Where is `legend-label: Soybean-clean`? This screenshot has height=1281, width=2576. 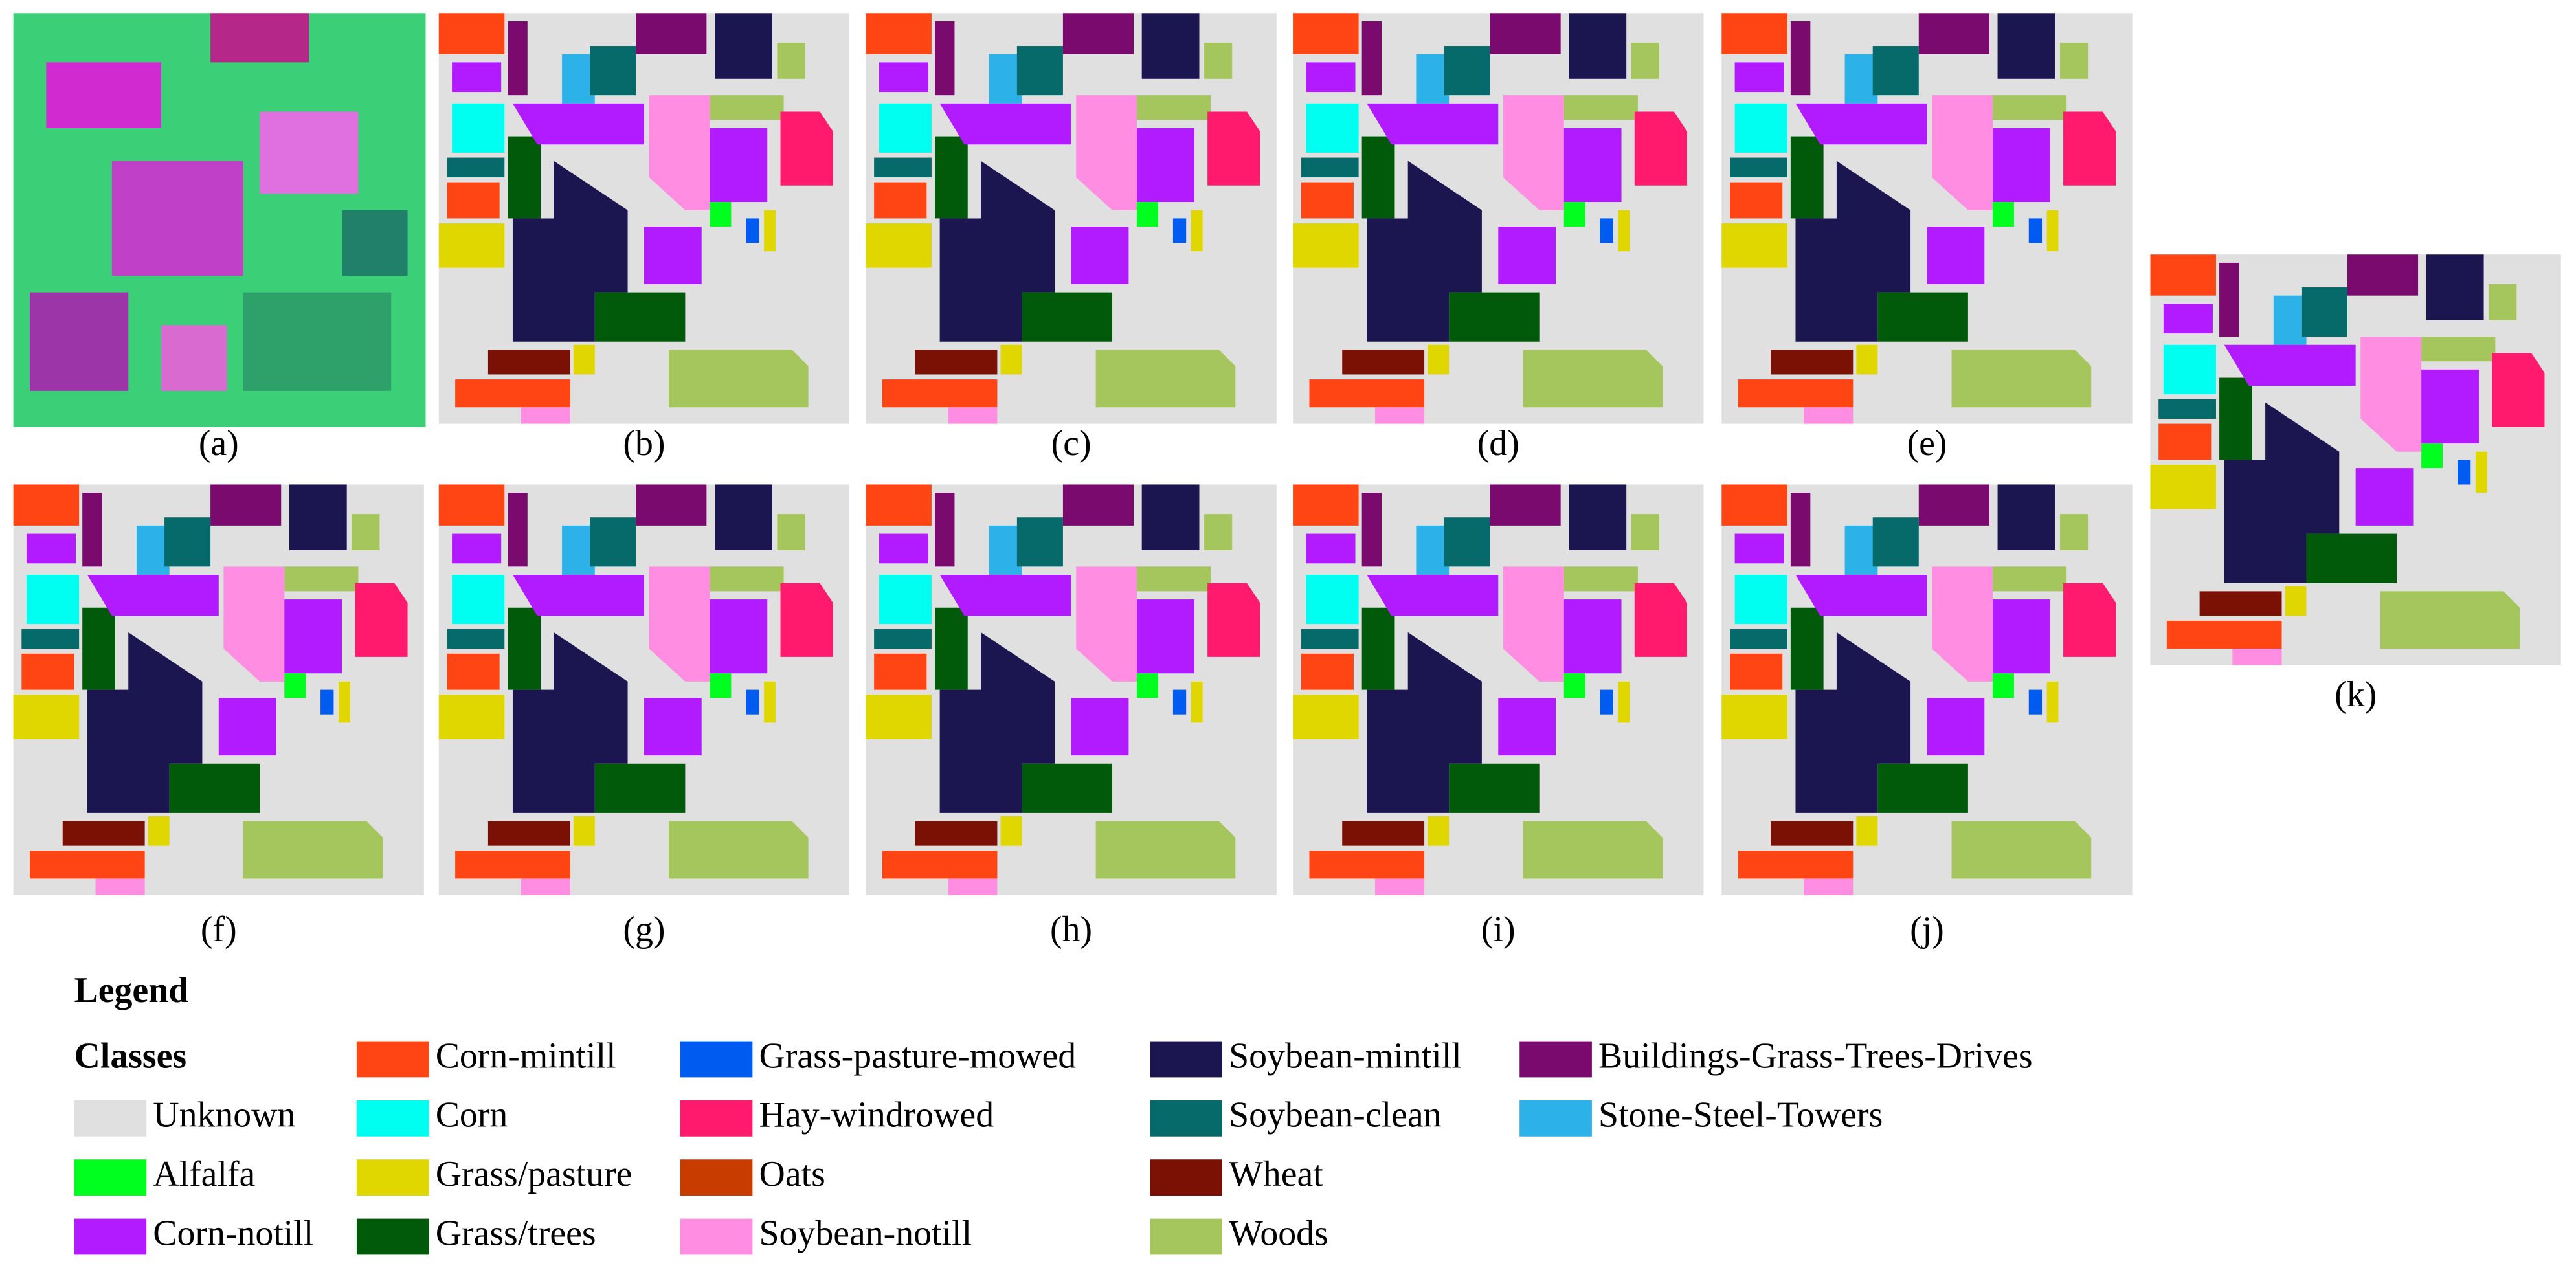 legend-label: Soybean-clean is located at coordinates (1335, 1115).